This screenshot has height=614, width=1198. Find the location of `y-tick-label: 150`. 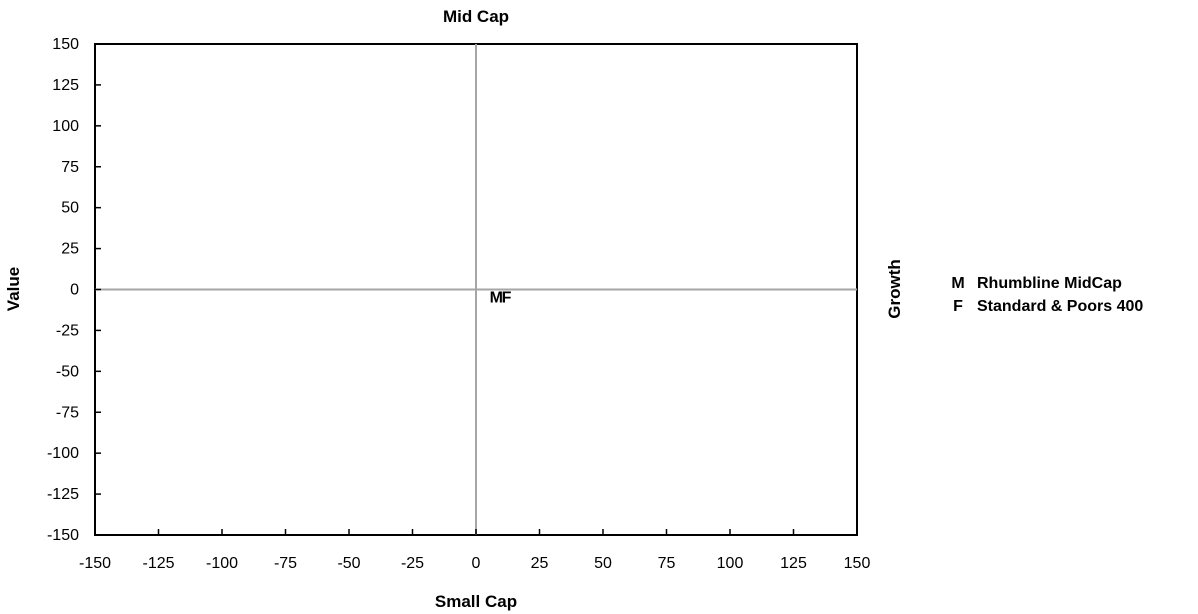

y-tick-label: 150 is located at coordinates (65, 44).